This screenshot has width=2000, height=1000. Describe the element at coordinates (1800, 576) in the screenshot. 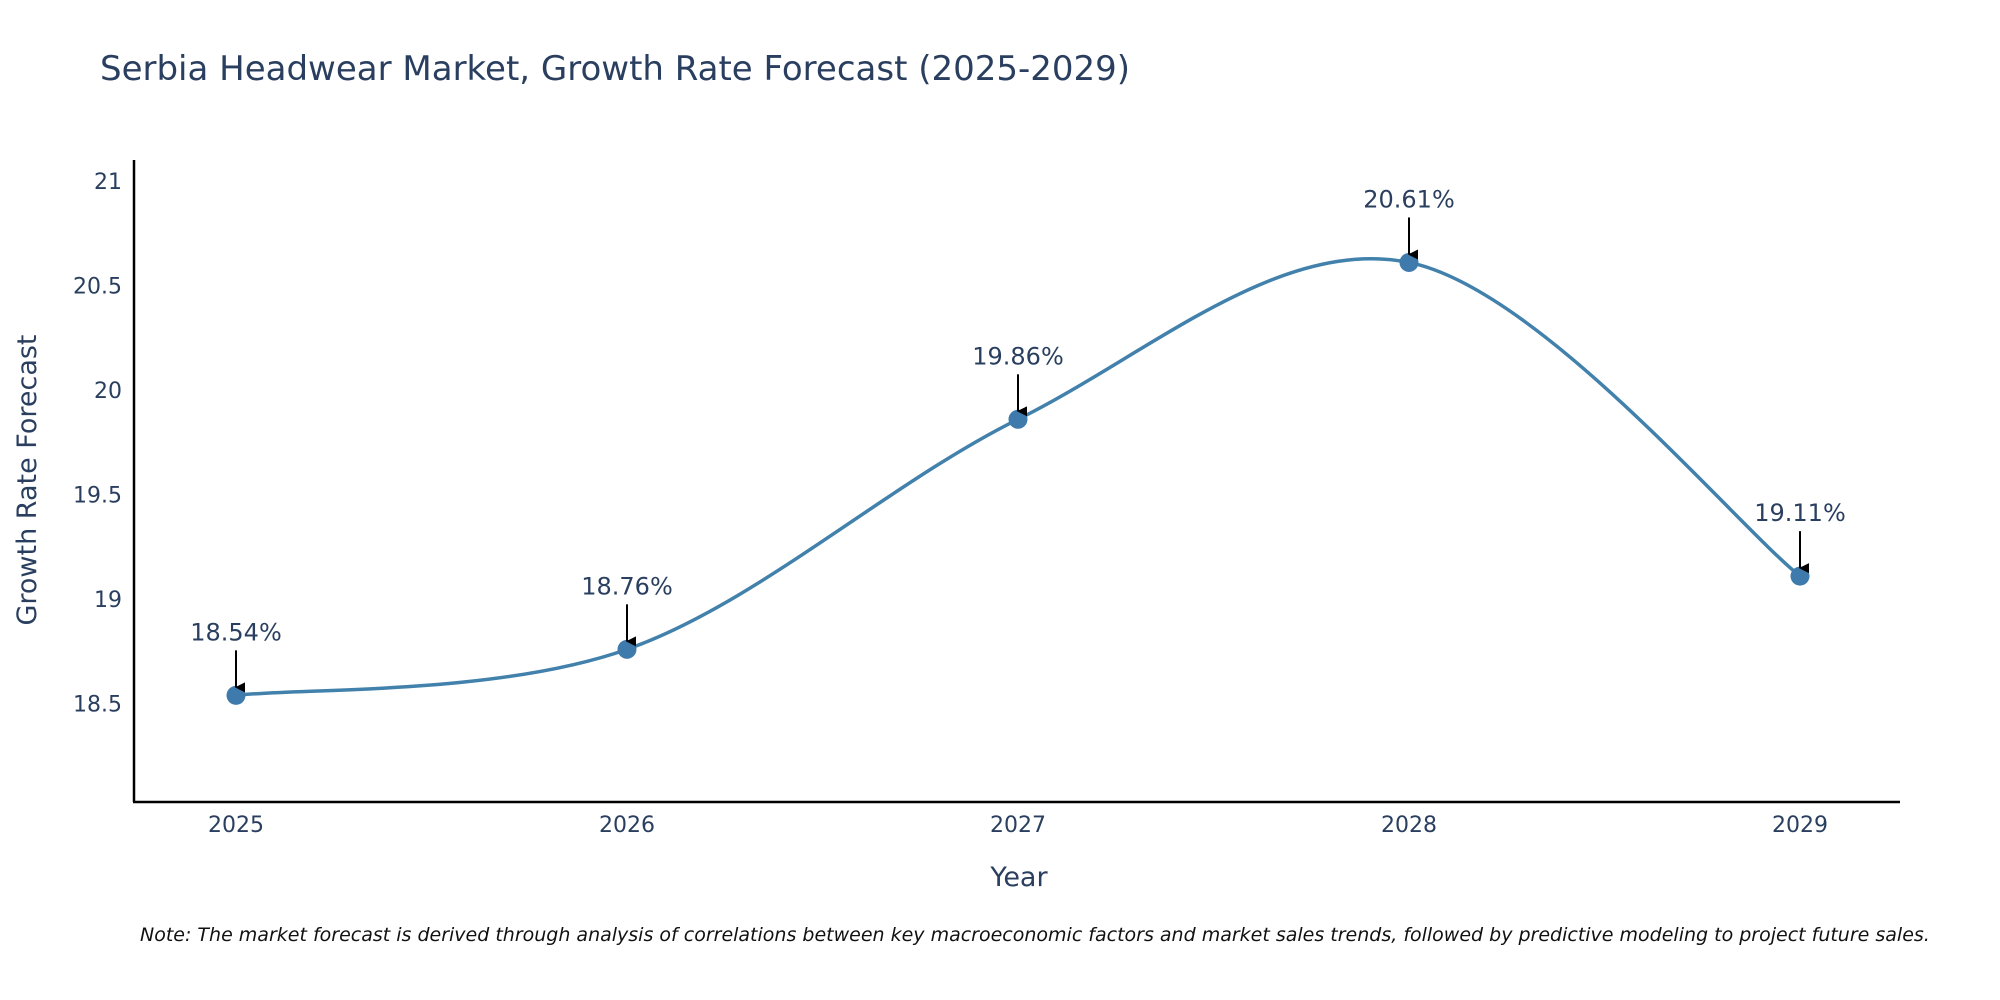

I see `data-point-2029` at that location.